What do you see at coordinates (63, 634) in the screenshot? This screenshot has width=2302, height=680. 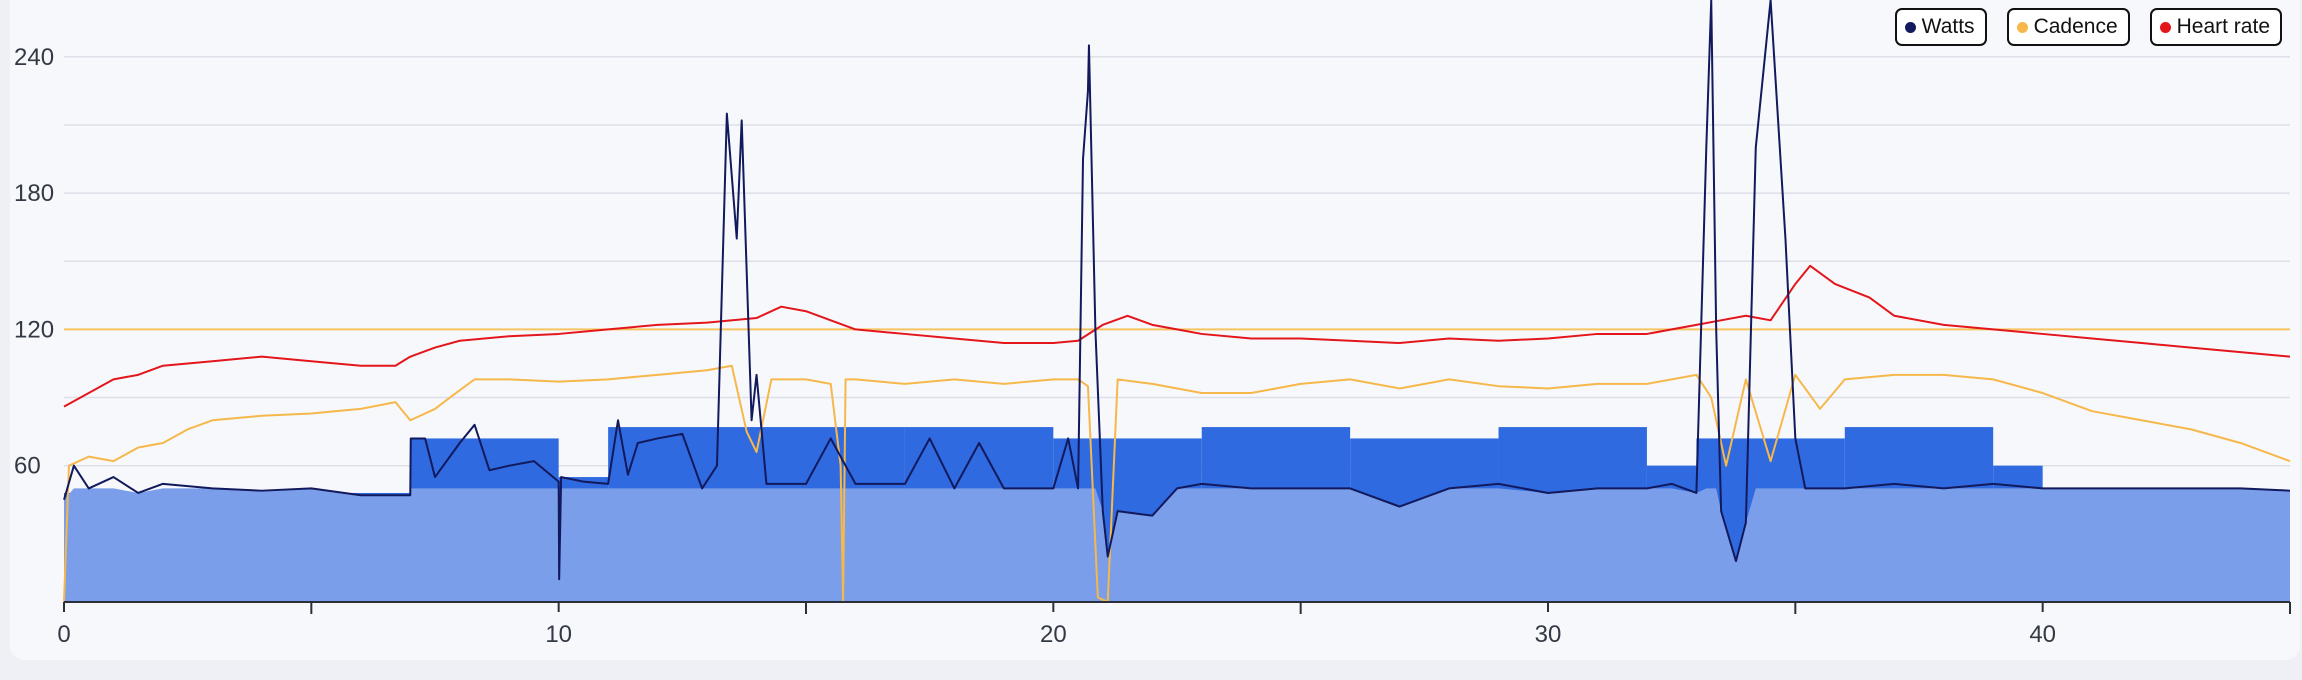 I see `x-tick-label: 0` at bounding box center [63, 634].